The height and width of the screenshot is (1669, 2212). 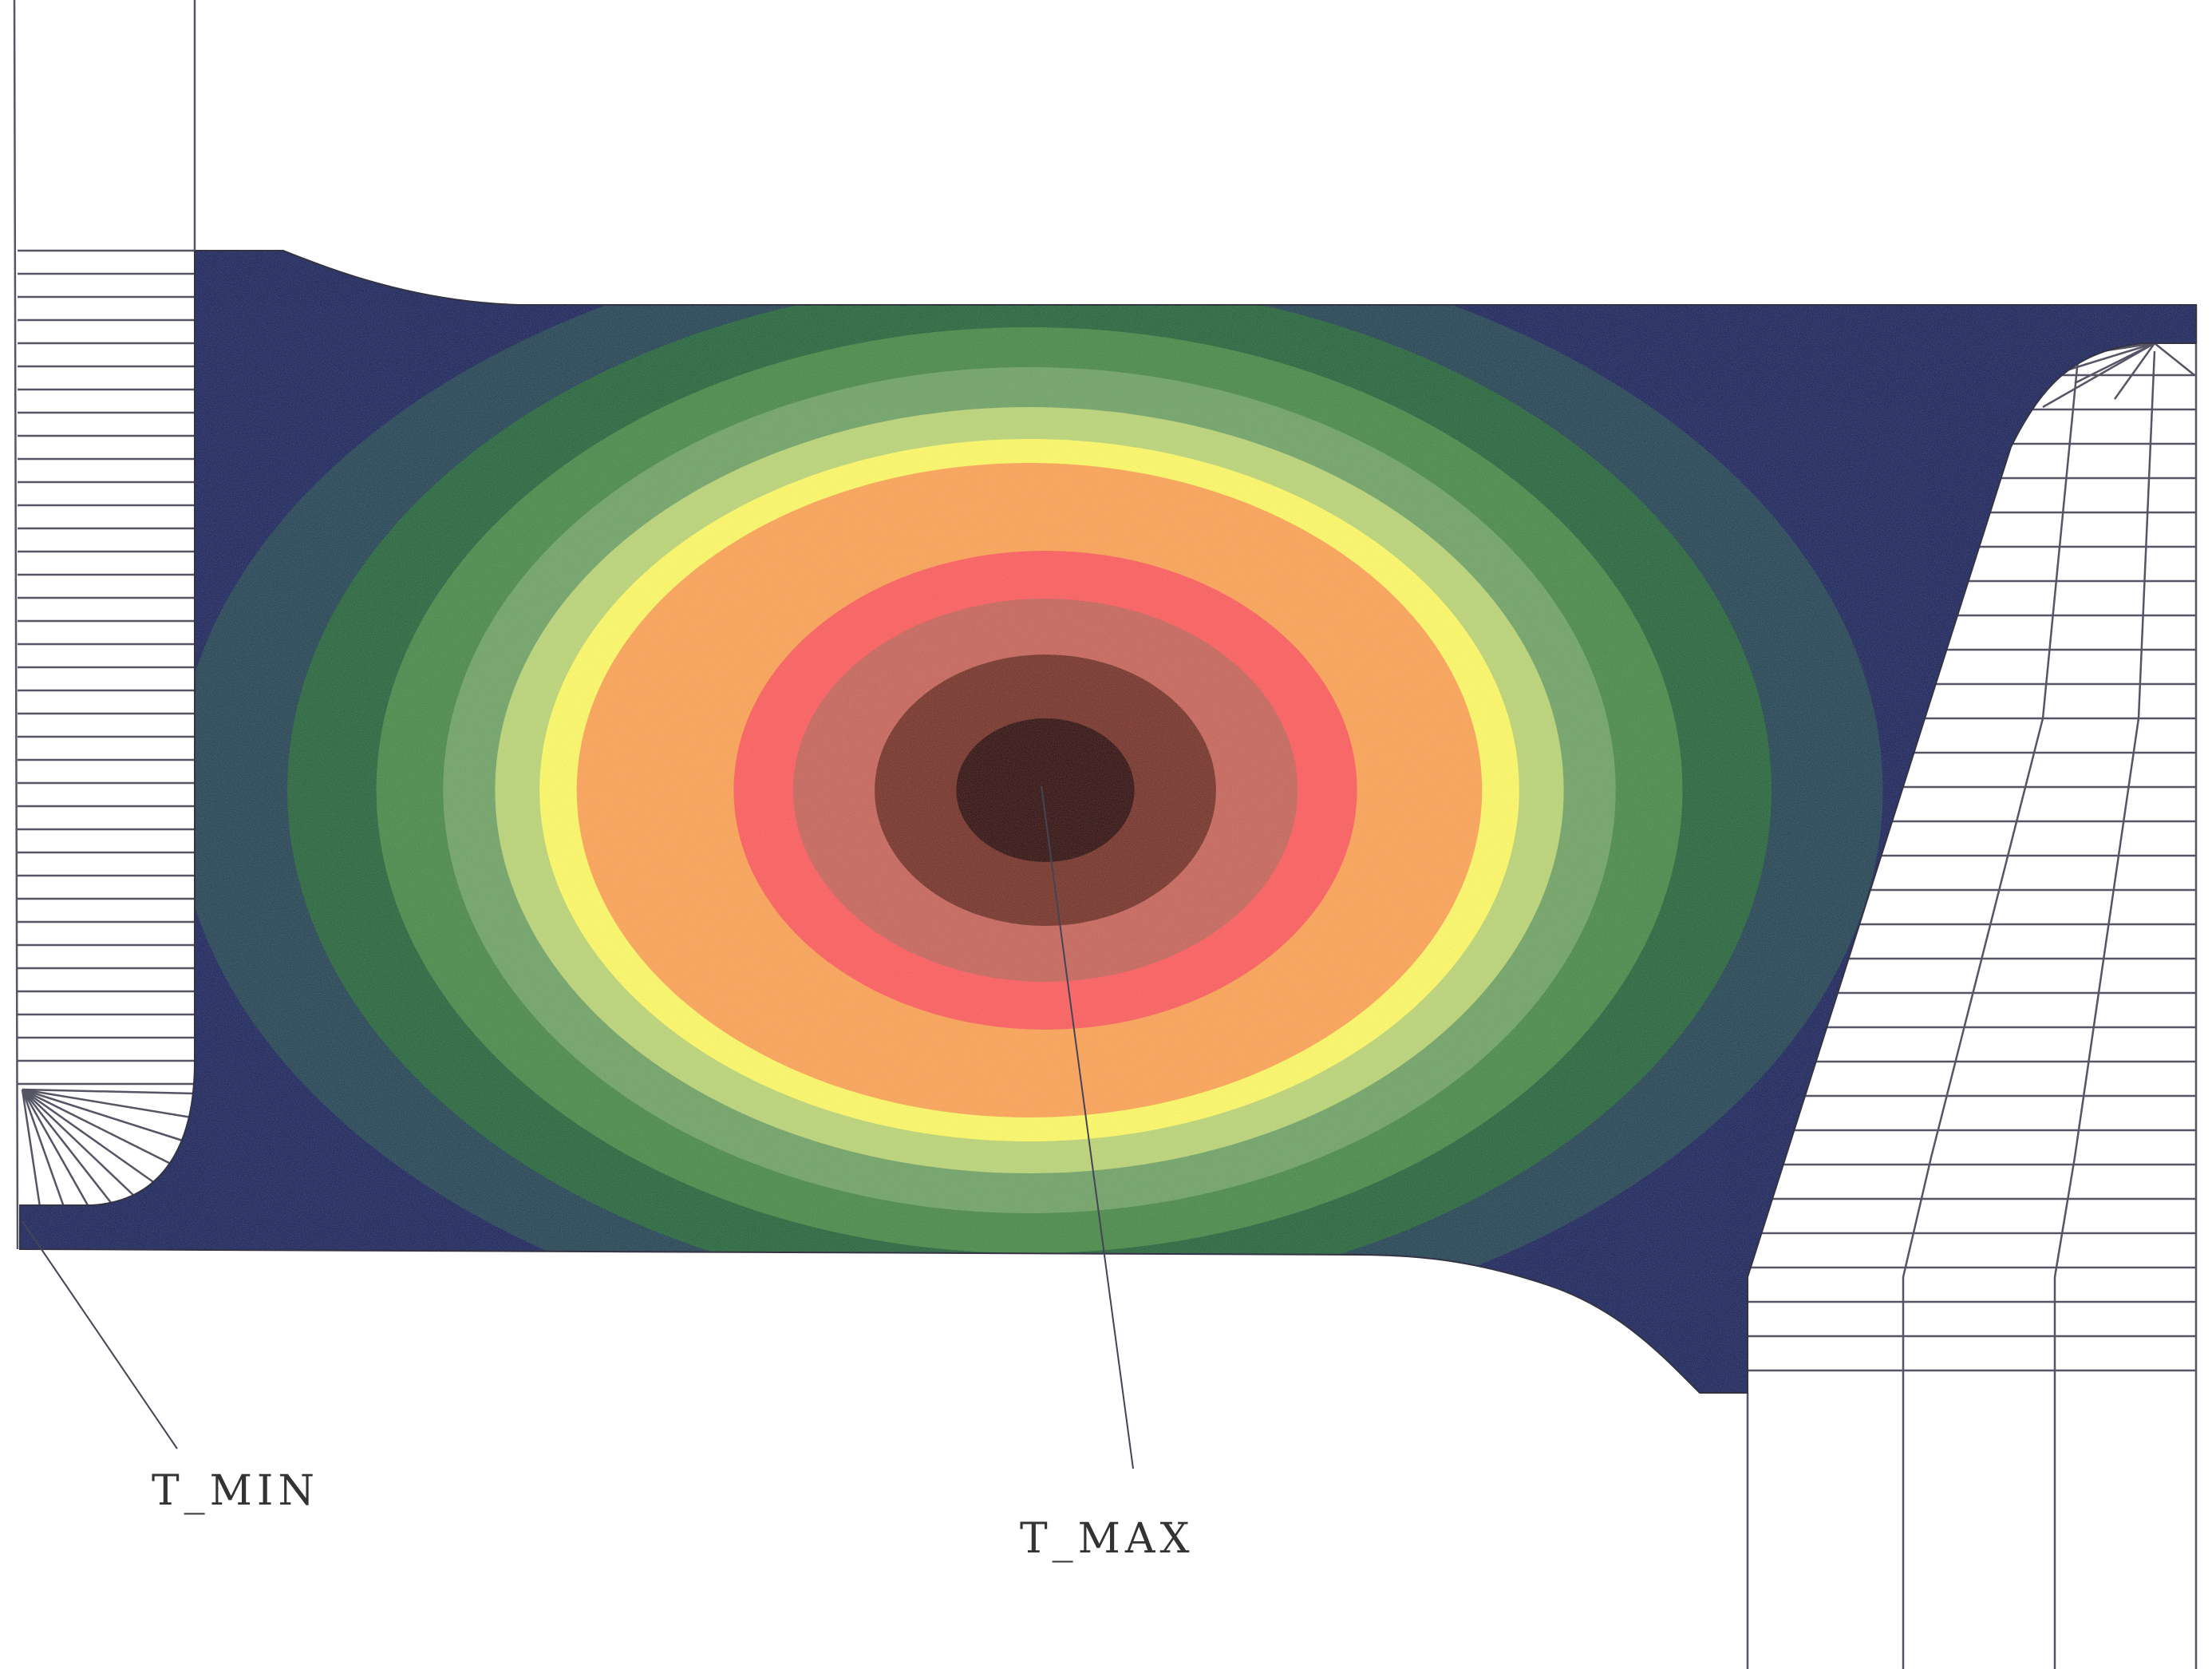 I want to click on left-mesh, so click(x=107, y=728).